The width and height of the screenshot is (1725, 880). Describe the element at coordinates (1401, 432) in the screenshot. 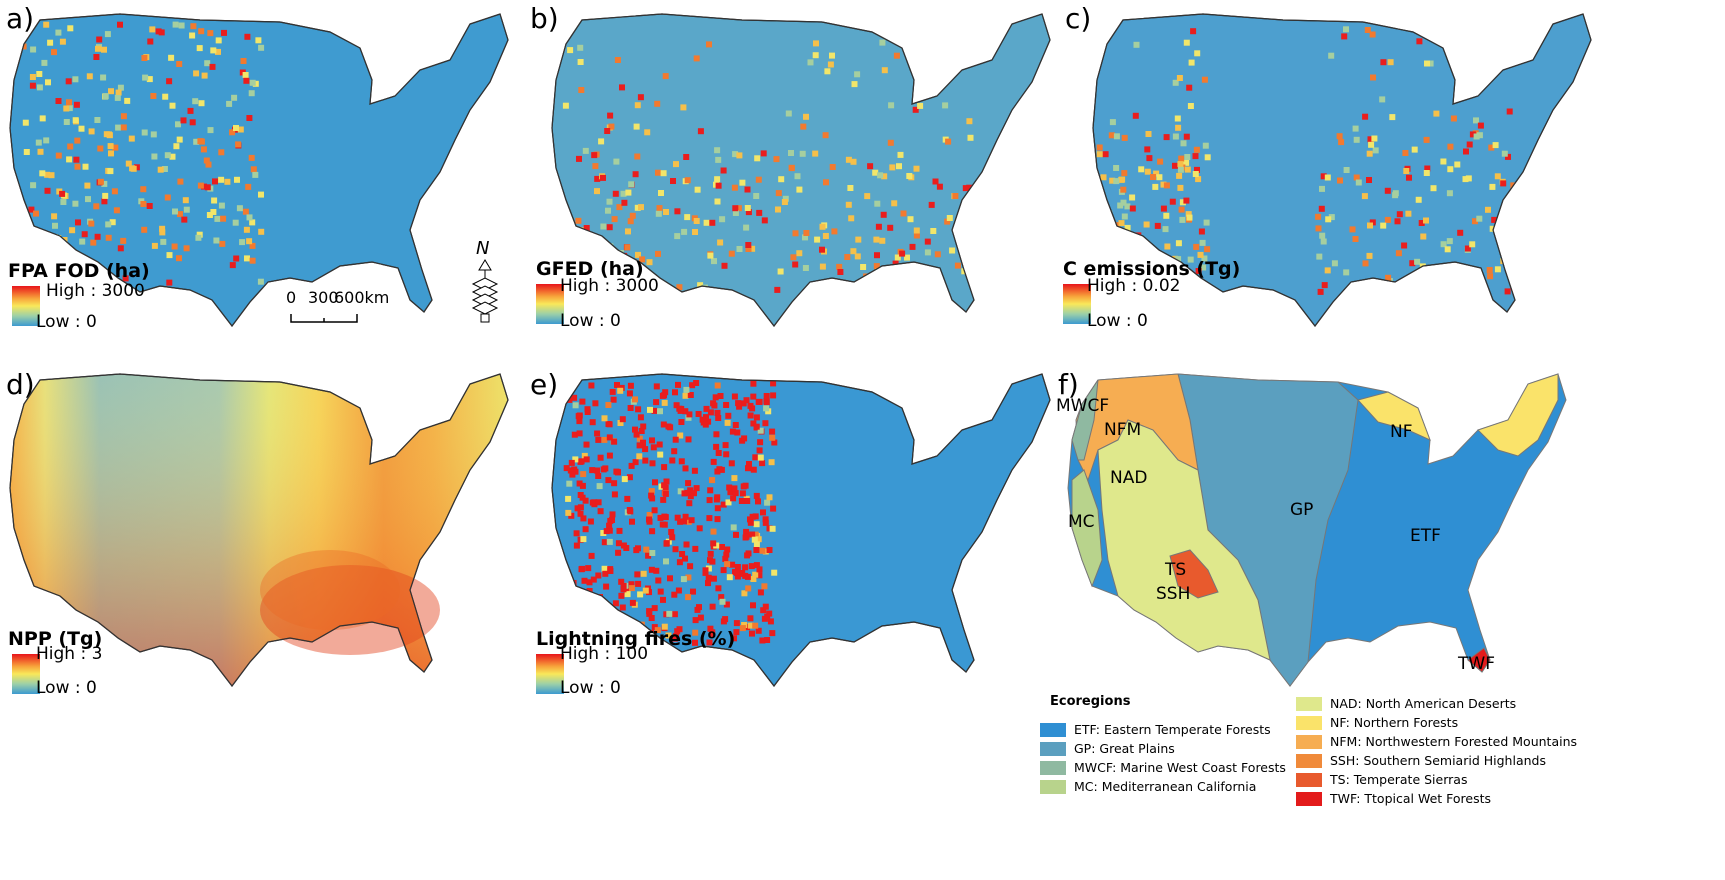

I see `map-label-nf: NF` at that location.